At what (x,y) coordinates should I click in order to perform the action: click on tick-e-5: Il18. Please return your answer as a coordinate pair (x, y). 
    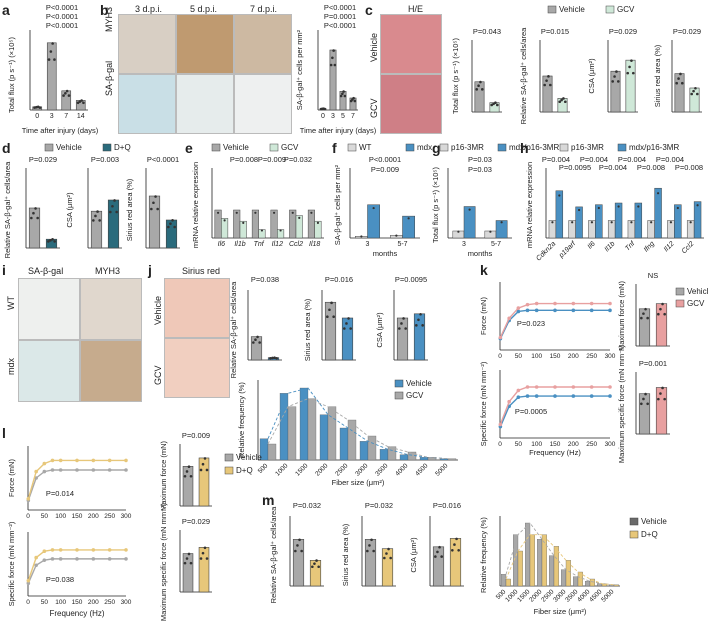
    Looking at the image, I should click on (314, 244).